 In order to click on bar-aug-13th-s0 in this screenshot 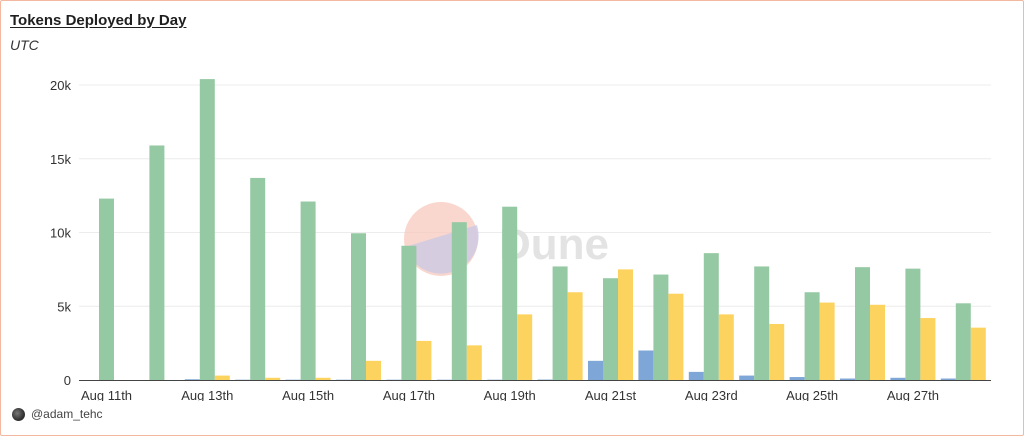, I will do `click(192, 379)`.